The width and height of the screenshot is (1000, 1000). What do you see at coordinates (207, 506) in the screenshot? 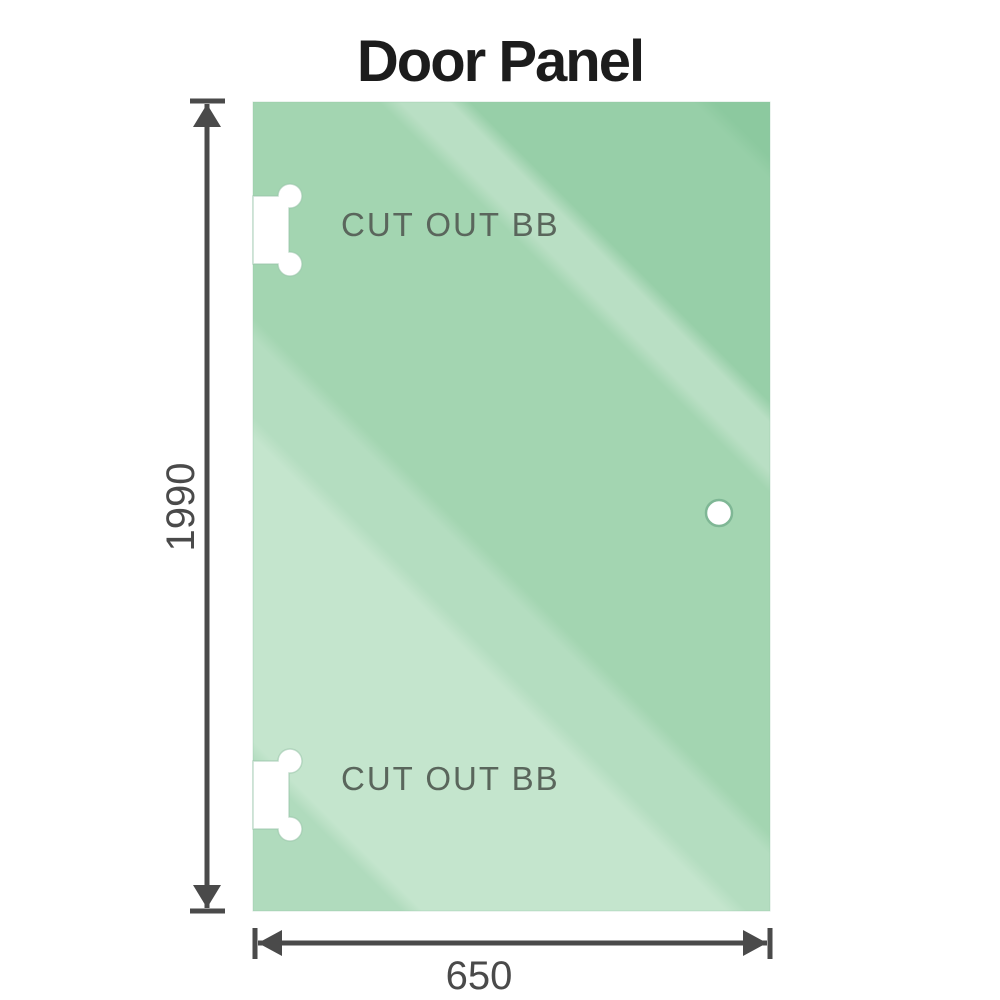
I see `height-dimension` at bounding box center [207, 506].